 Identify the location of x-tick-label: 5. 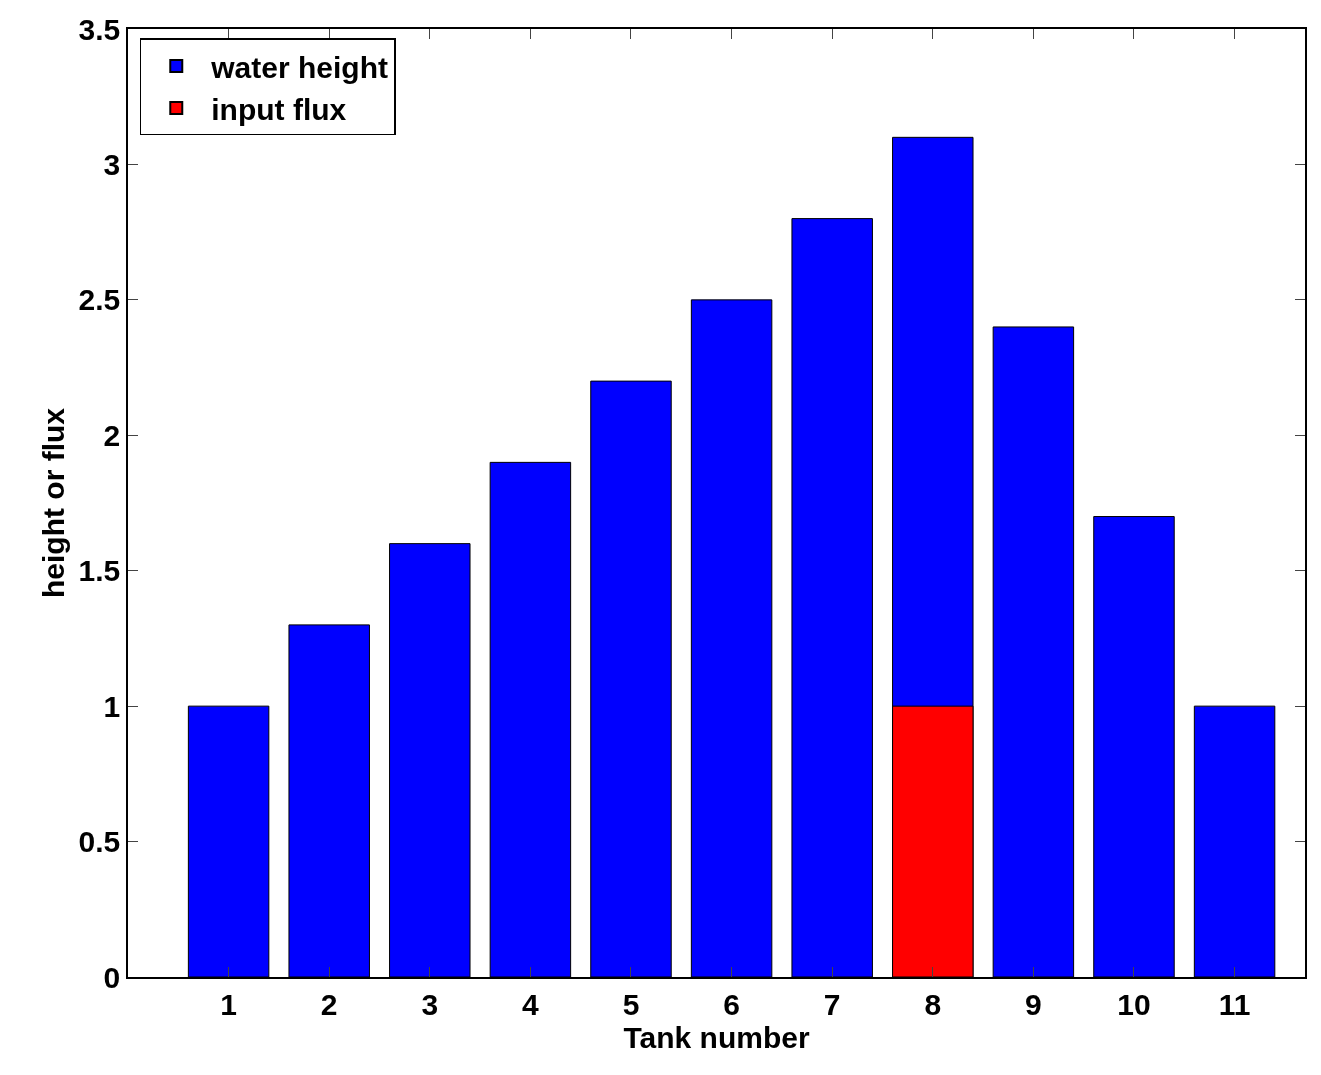
(631, 1004).